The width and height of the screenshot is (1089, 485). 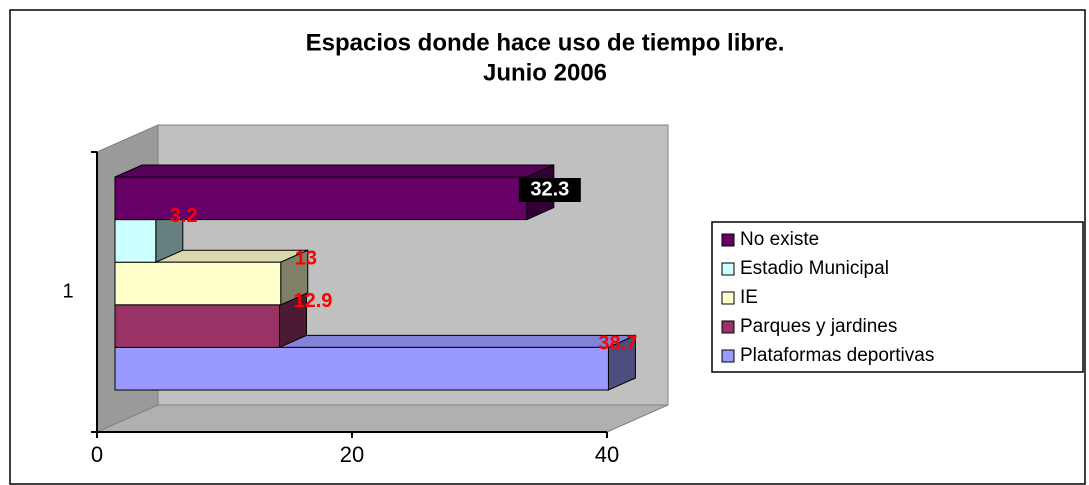 What do you see at coordinates (545, 72) in the screenshot?
I see `chart-subtitle: Junio 2006` at bounding box center [545, 72].